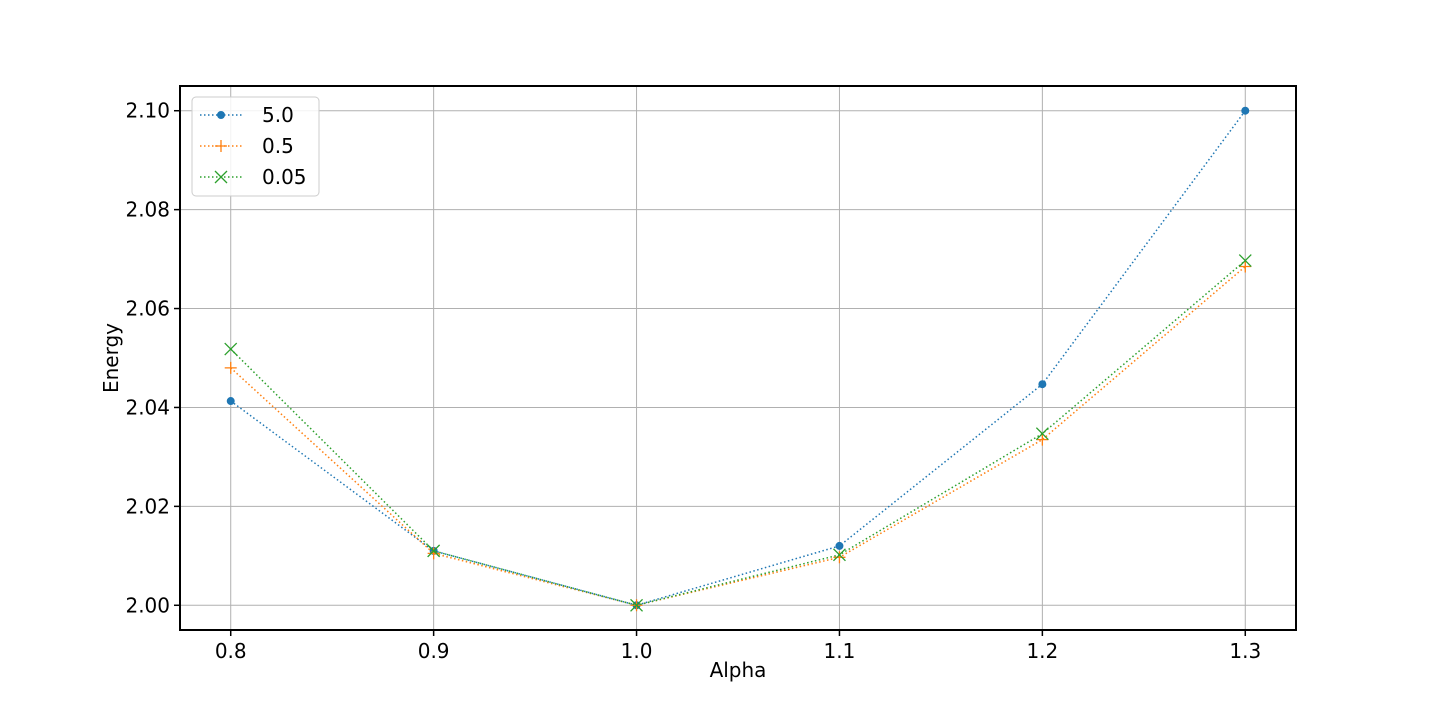 Image resolution: width=1440 pixels, height=720 pixels. What do you see at coordinates (284, 177) in the screenshot?
I see `legend-label: 0.05` at bounding box center [284, 177].